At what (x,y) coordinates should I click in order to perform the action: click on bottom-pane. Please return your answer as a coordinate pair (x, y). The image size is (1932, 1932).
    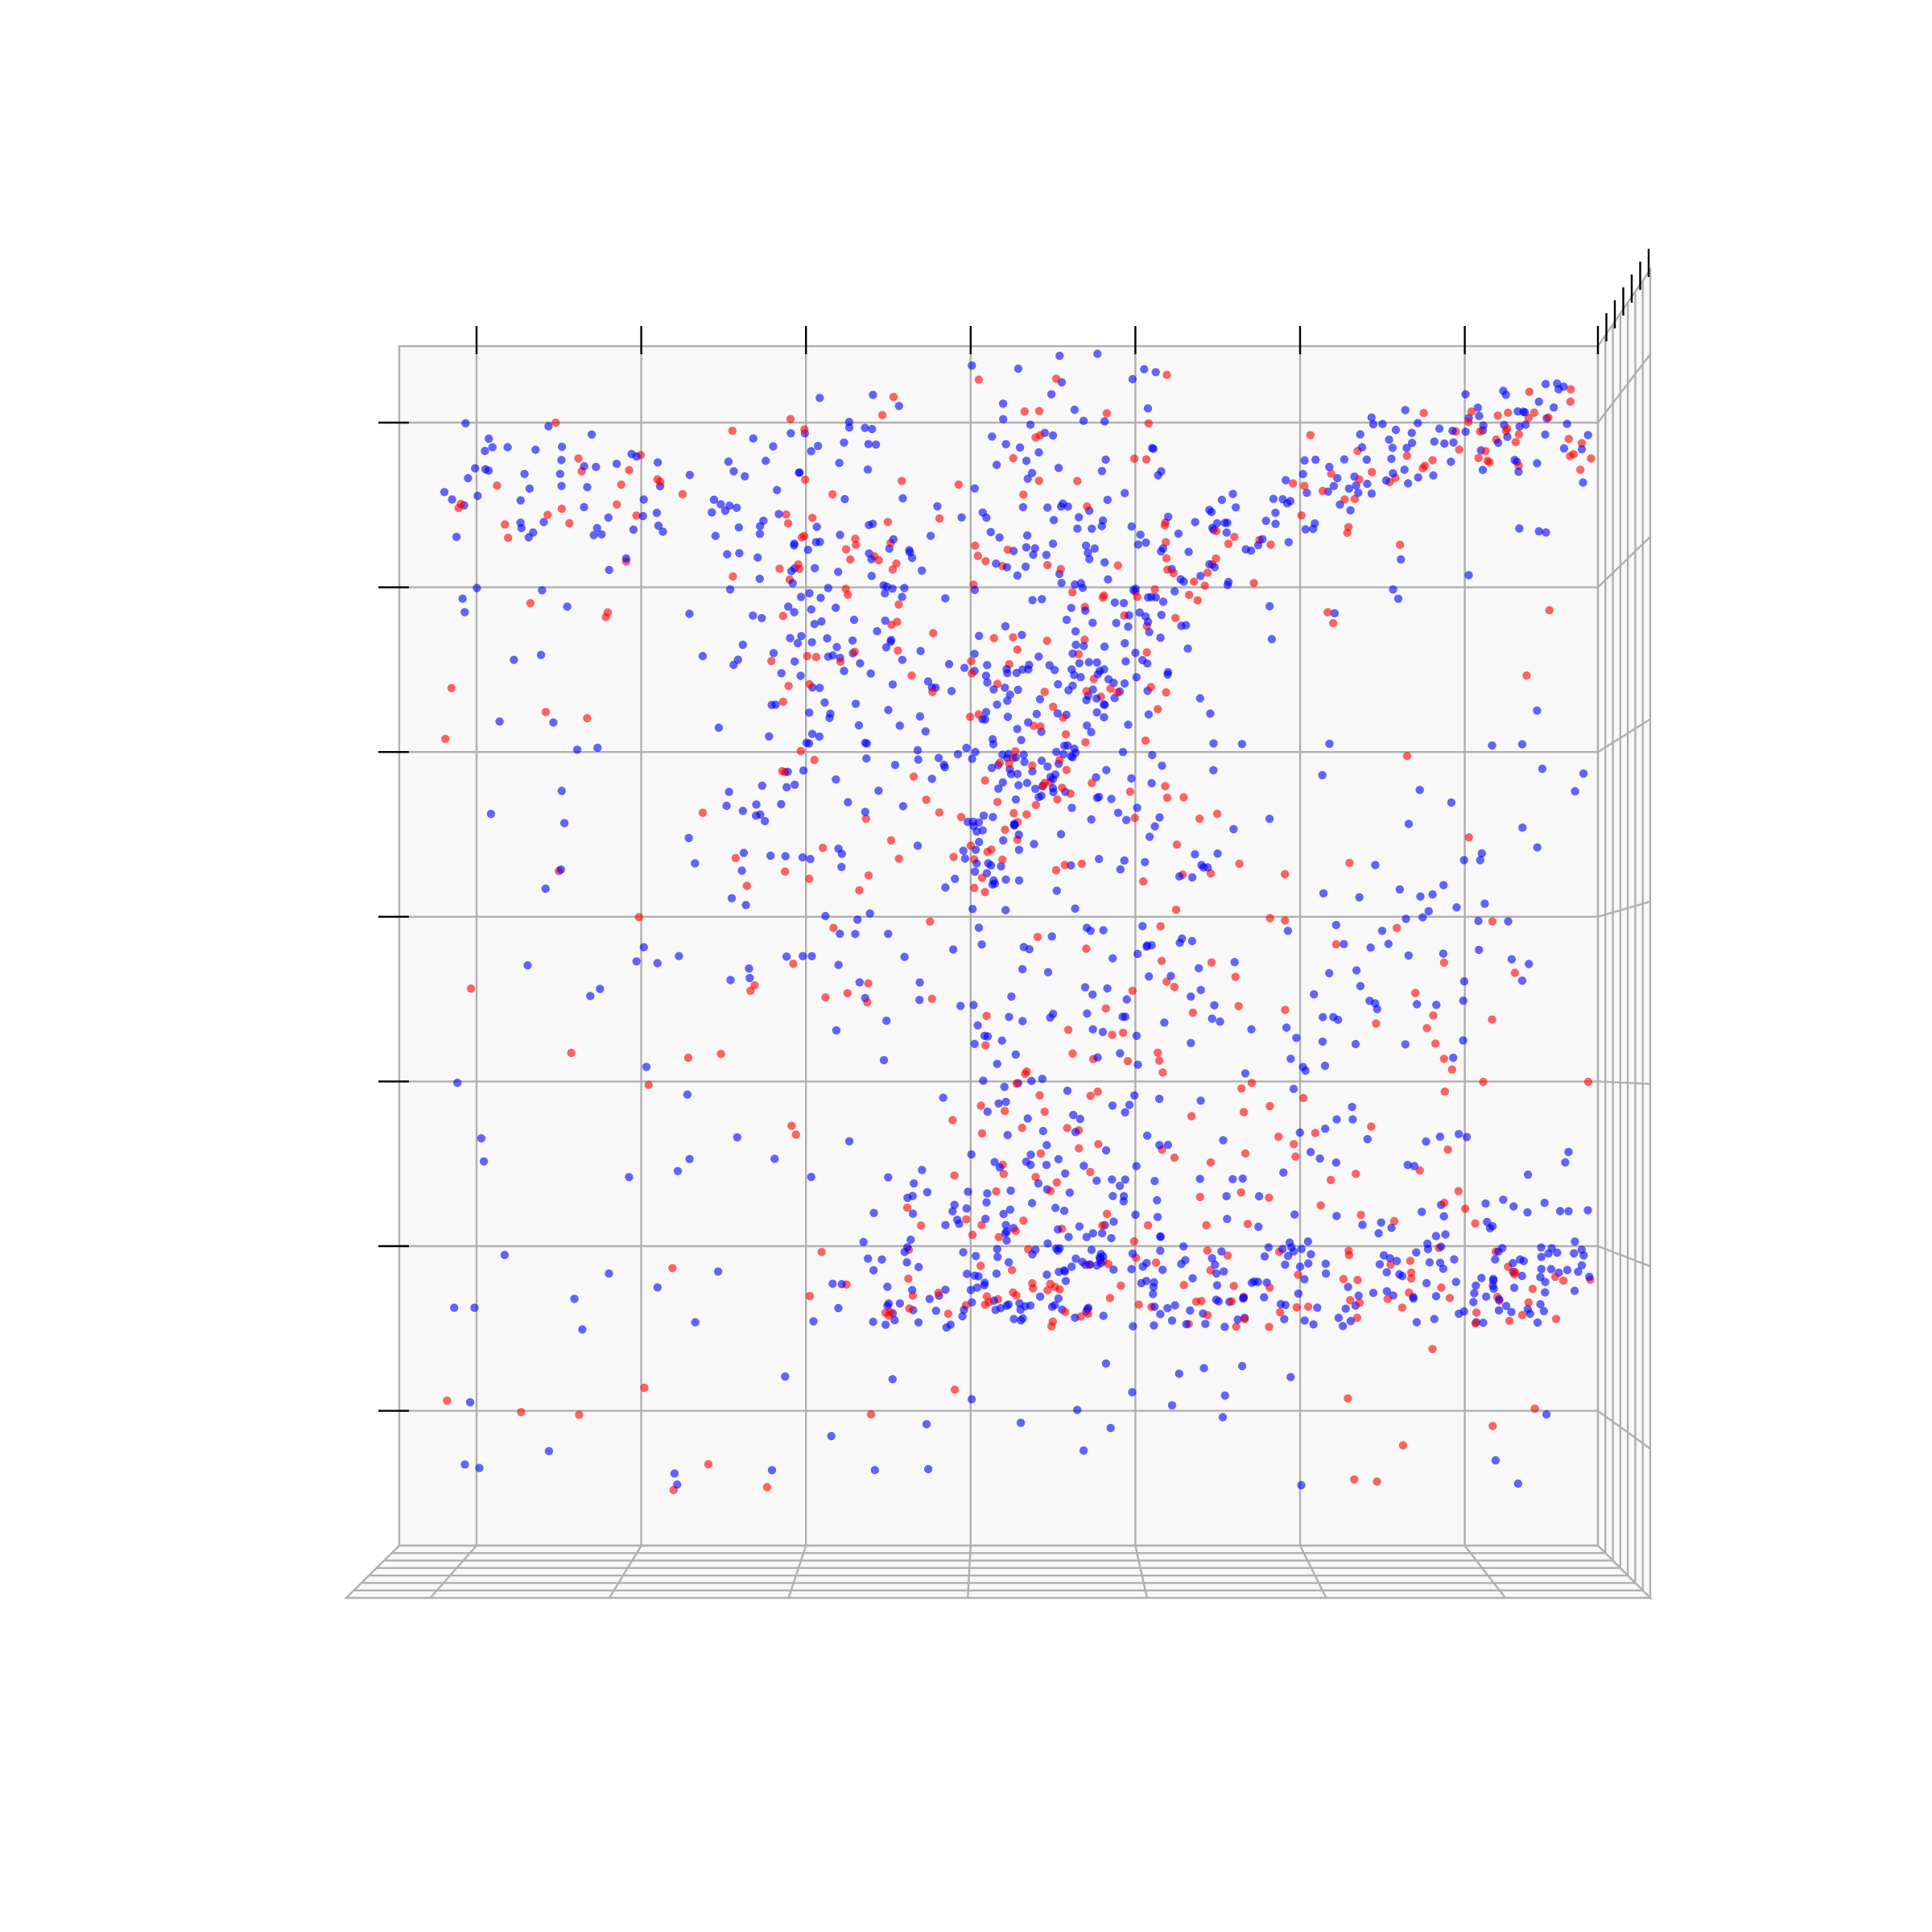
    Looking at the image, I should click on (998, 1572).